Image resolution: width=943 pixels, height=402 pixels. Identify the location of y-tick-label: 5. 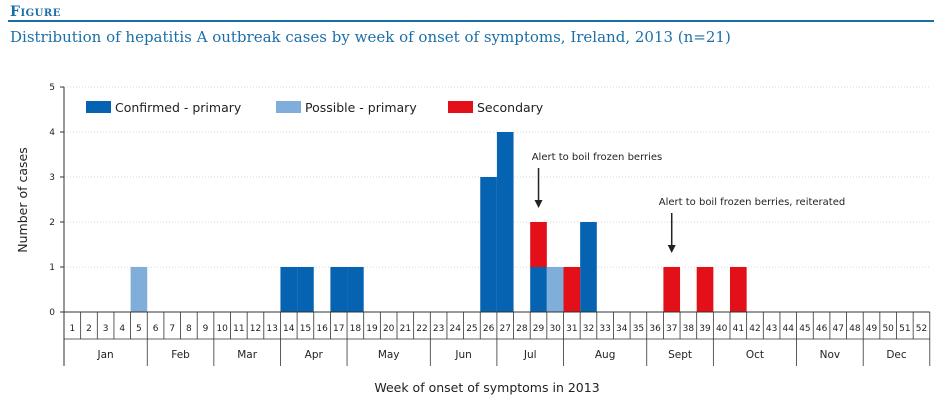
(52, 88).